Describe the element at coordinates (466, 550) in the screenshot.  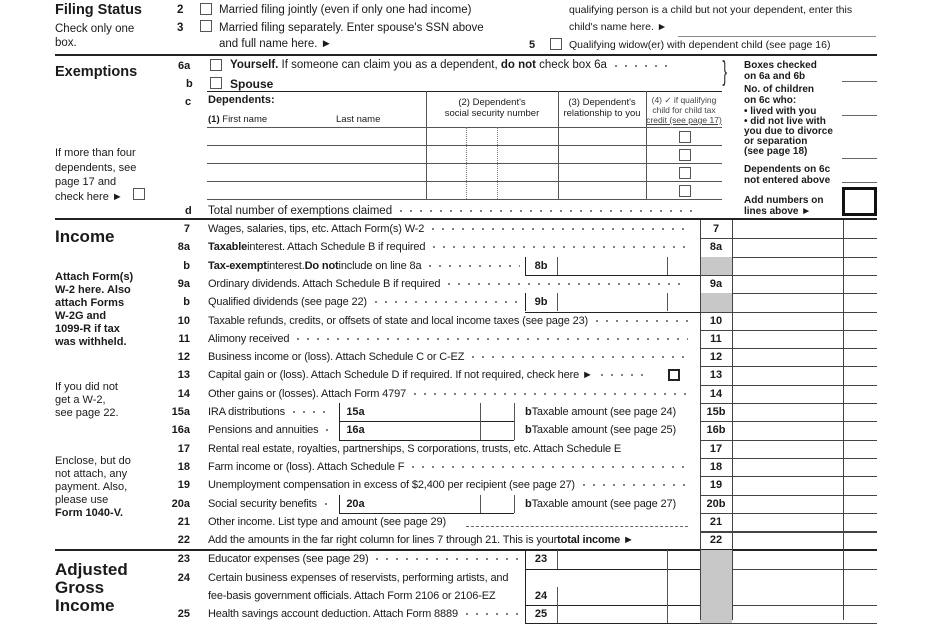
I see `section-divider` at that location.